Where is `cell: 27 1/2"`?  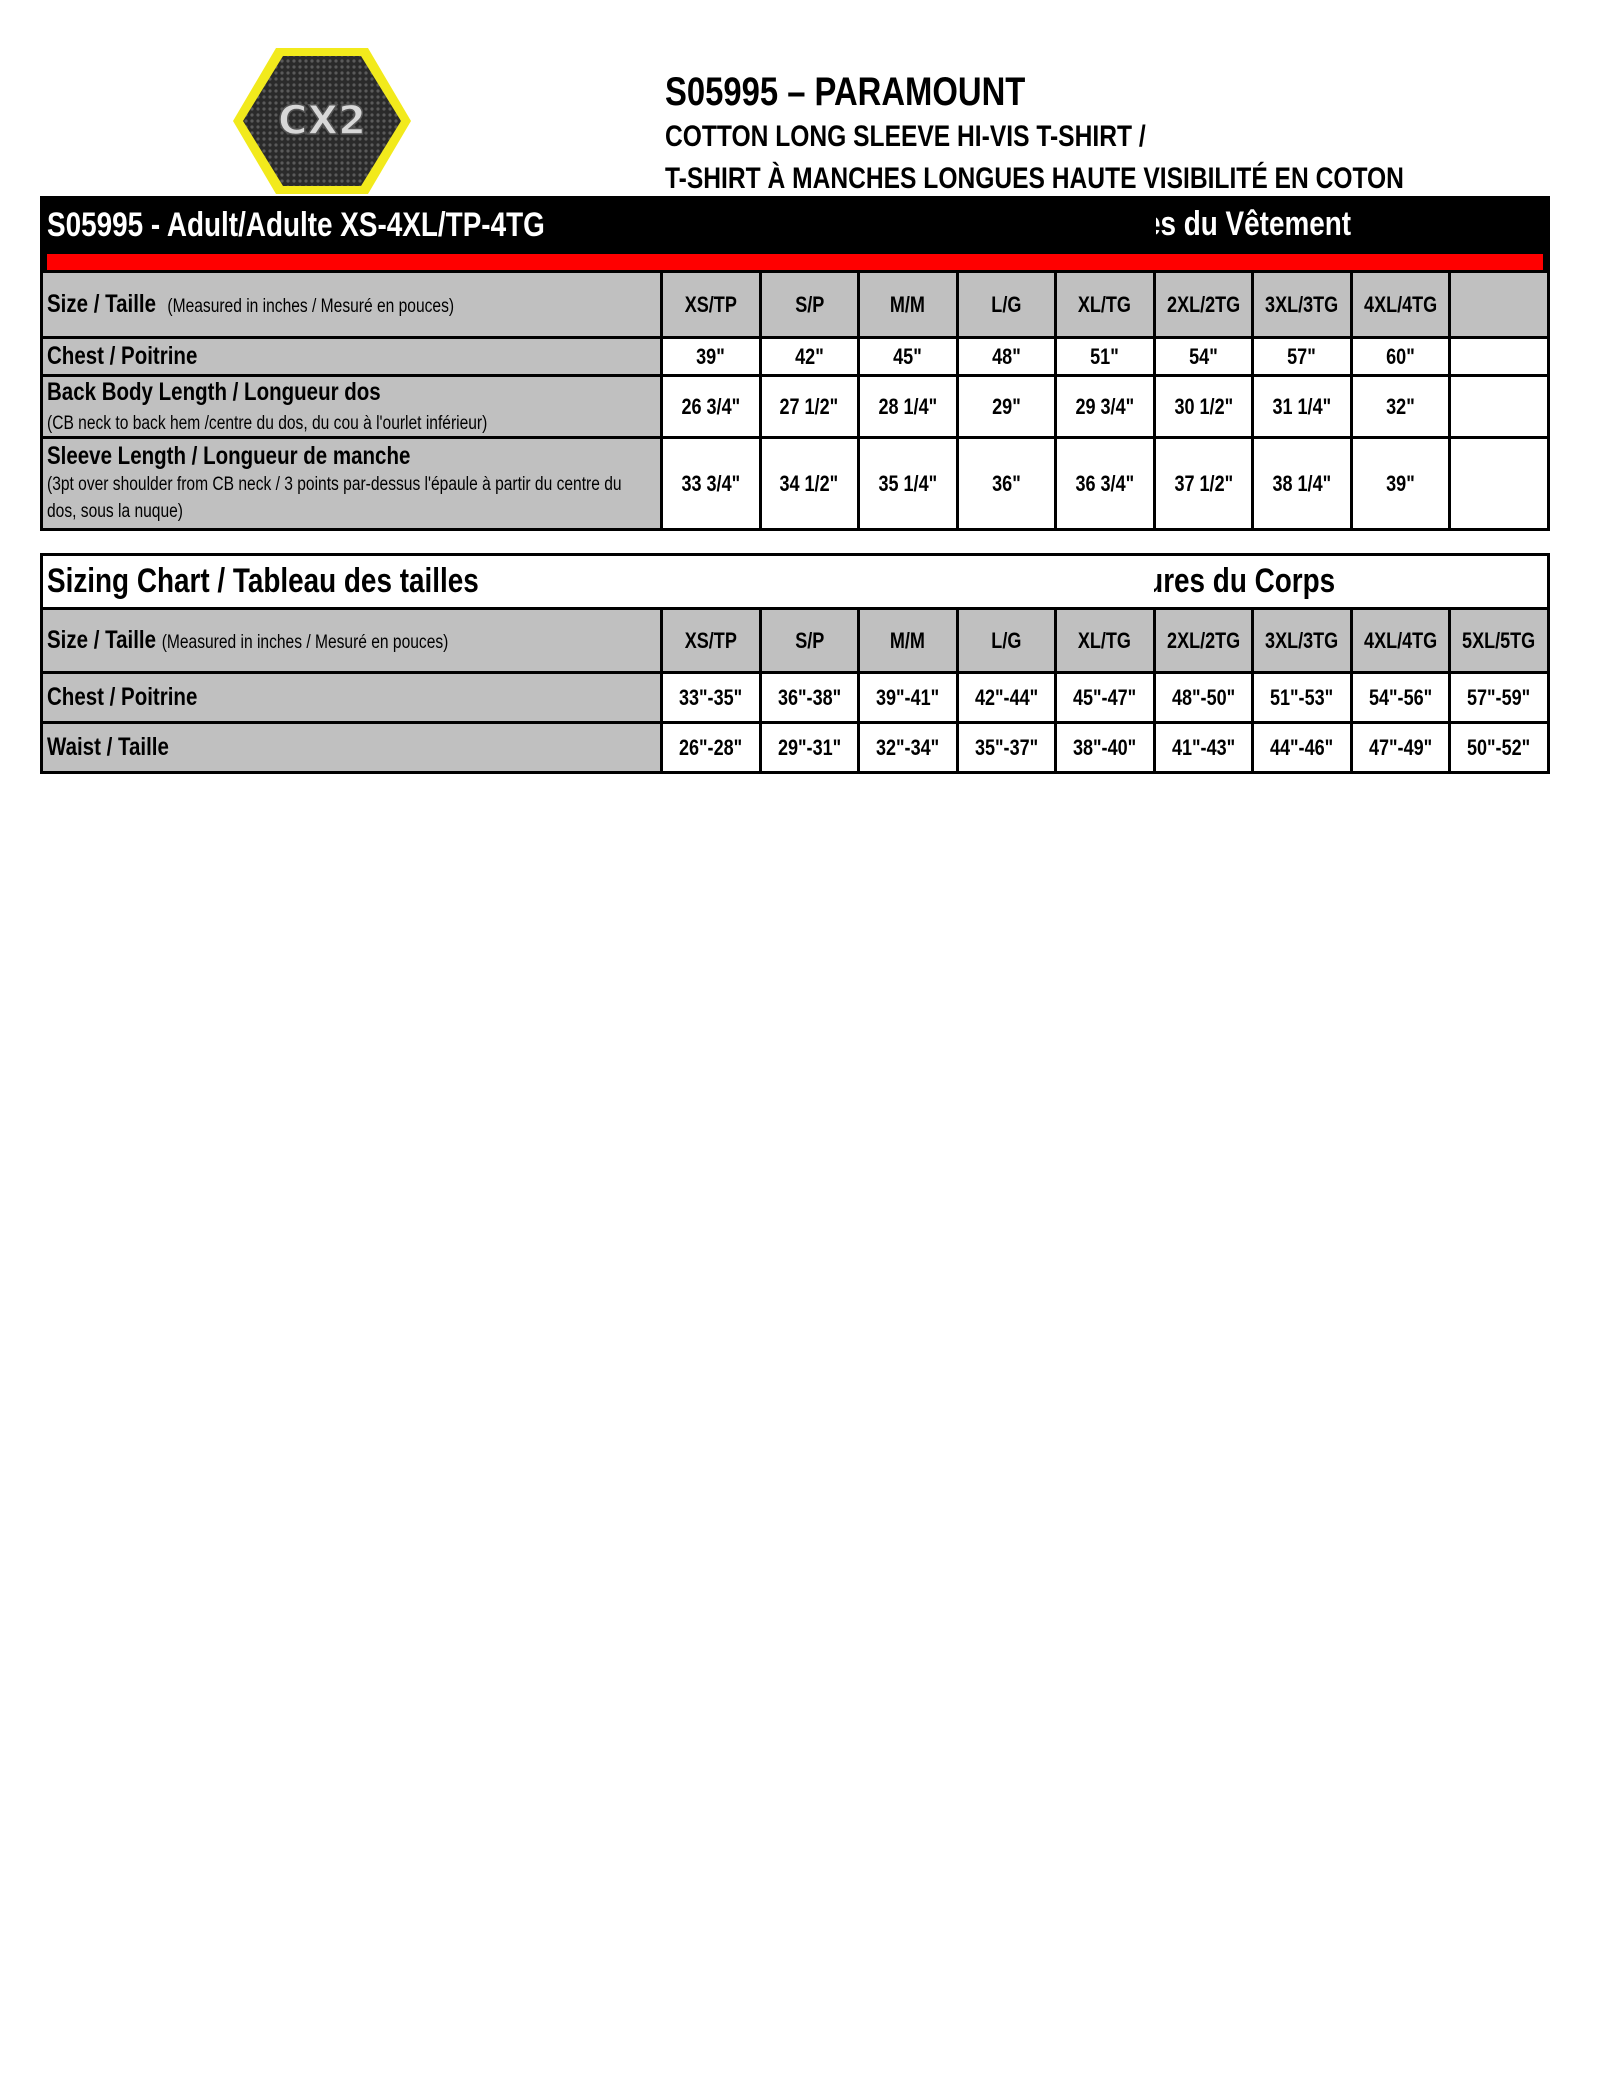 cell: 27 1/2" is located at coordinates (809, 406).